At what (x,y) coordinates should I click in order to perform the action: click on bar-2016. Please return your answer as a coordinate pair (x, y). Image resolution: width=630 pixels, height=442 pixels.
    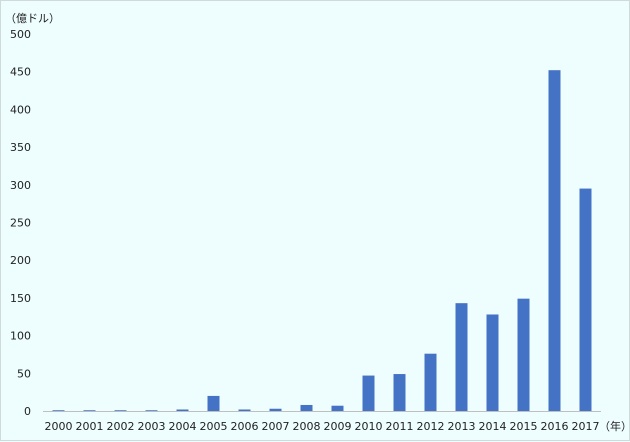
    Looking at the image, I should click on (554, 240).